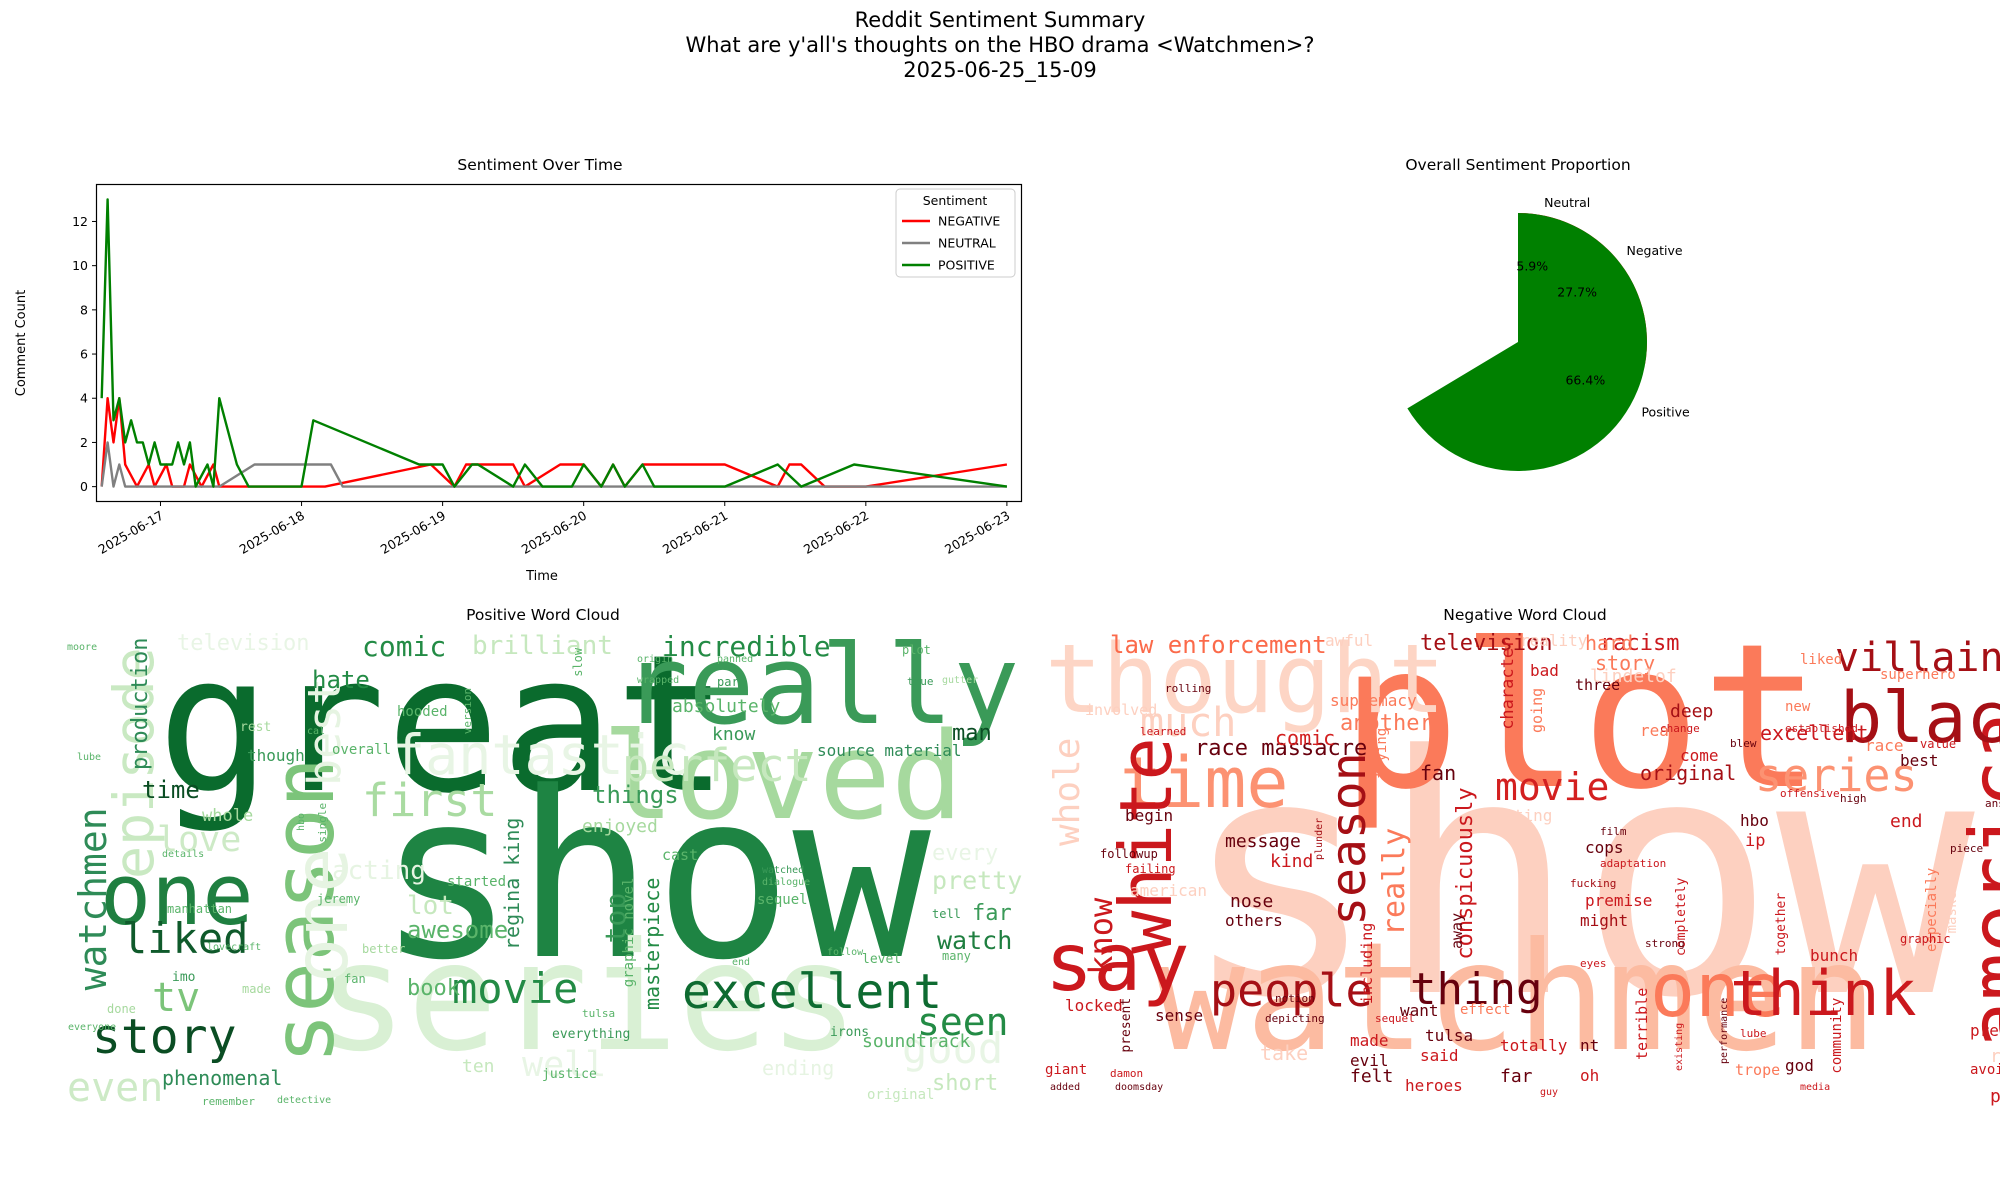 The image size is (2000, 1200). Describe the element at coordinates (1718, 990) in the screenshot. I see `cloud-word: one` at that location.